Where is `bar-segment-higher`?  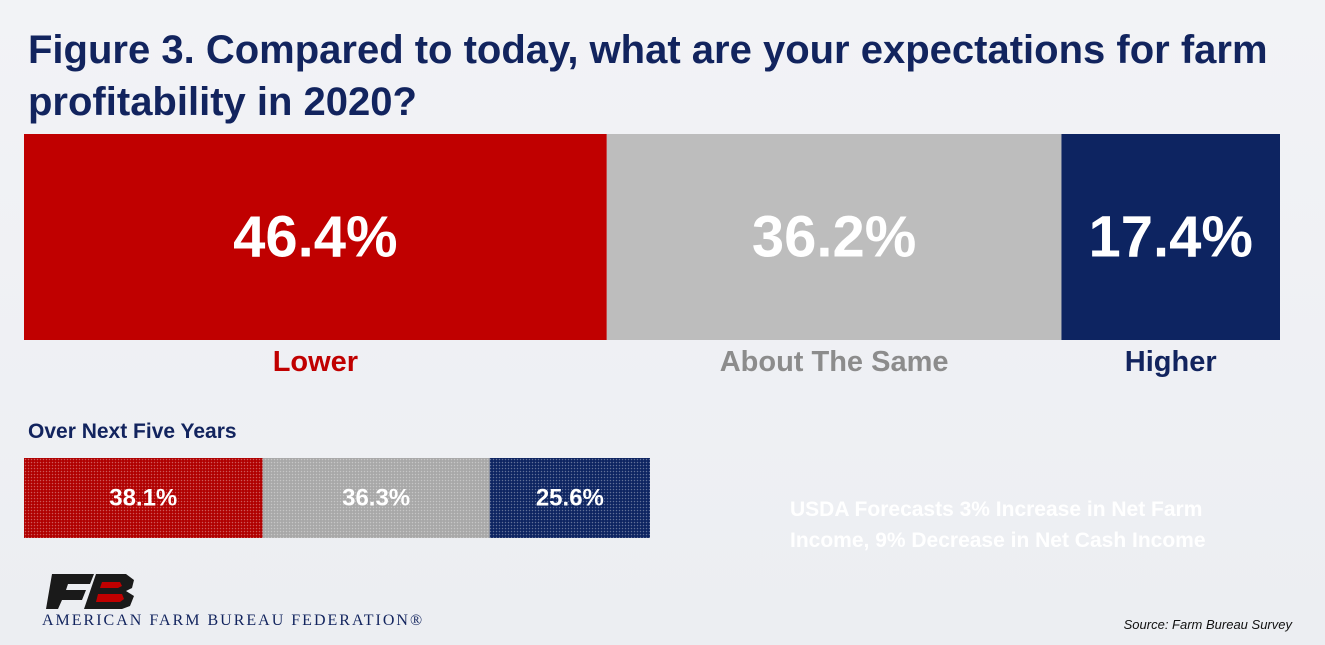 bar-segment-higher is located at coordinates (1170, 237).